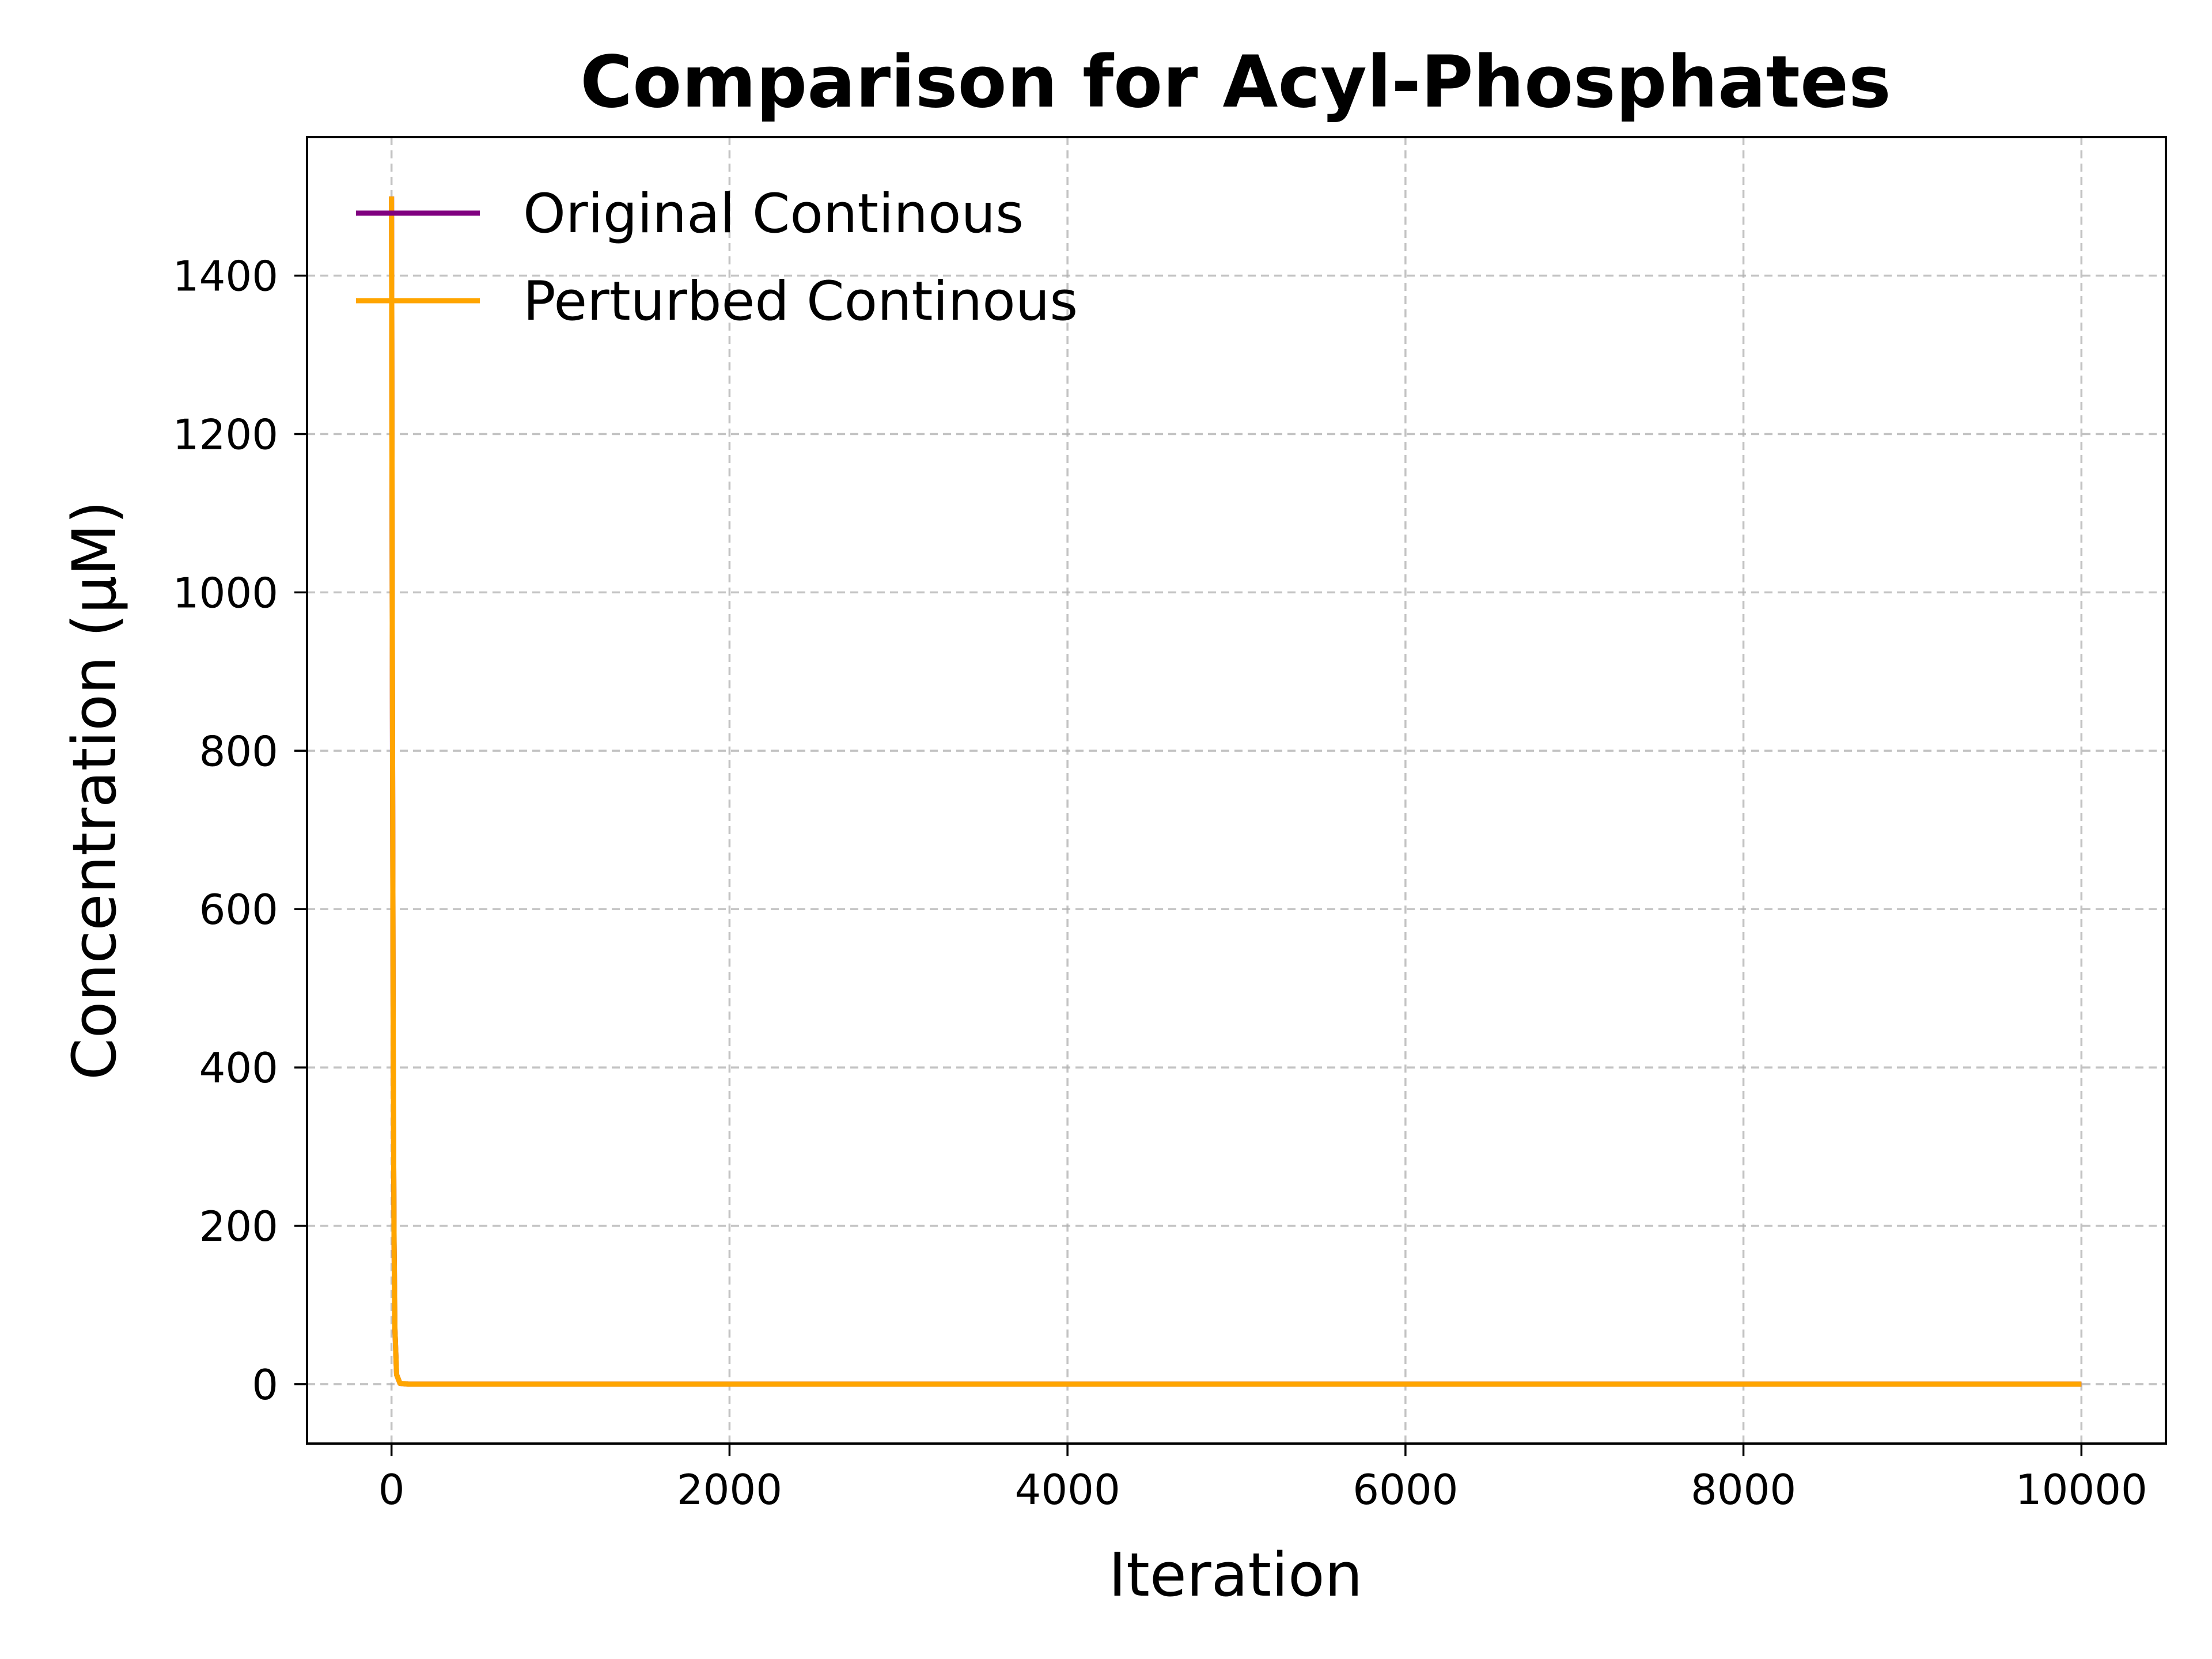 The height and width of the screenshot is (1659, 2212). What do you see at coordinates (1405, 1489) in the screenshot?
I see `x-tick-label-3: 6000` at bounding box center [1405, 1489].